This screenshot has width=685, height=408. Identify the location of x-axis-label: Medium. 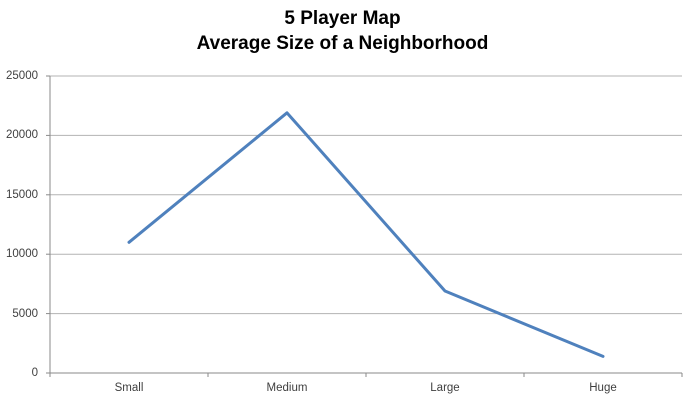
(287, 388).